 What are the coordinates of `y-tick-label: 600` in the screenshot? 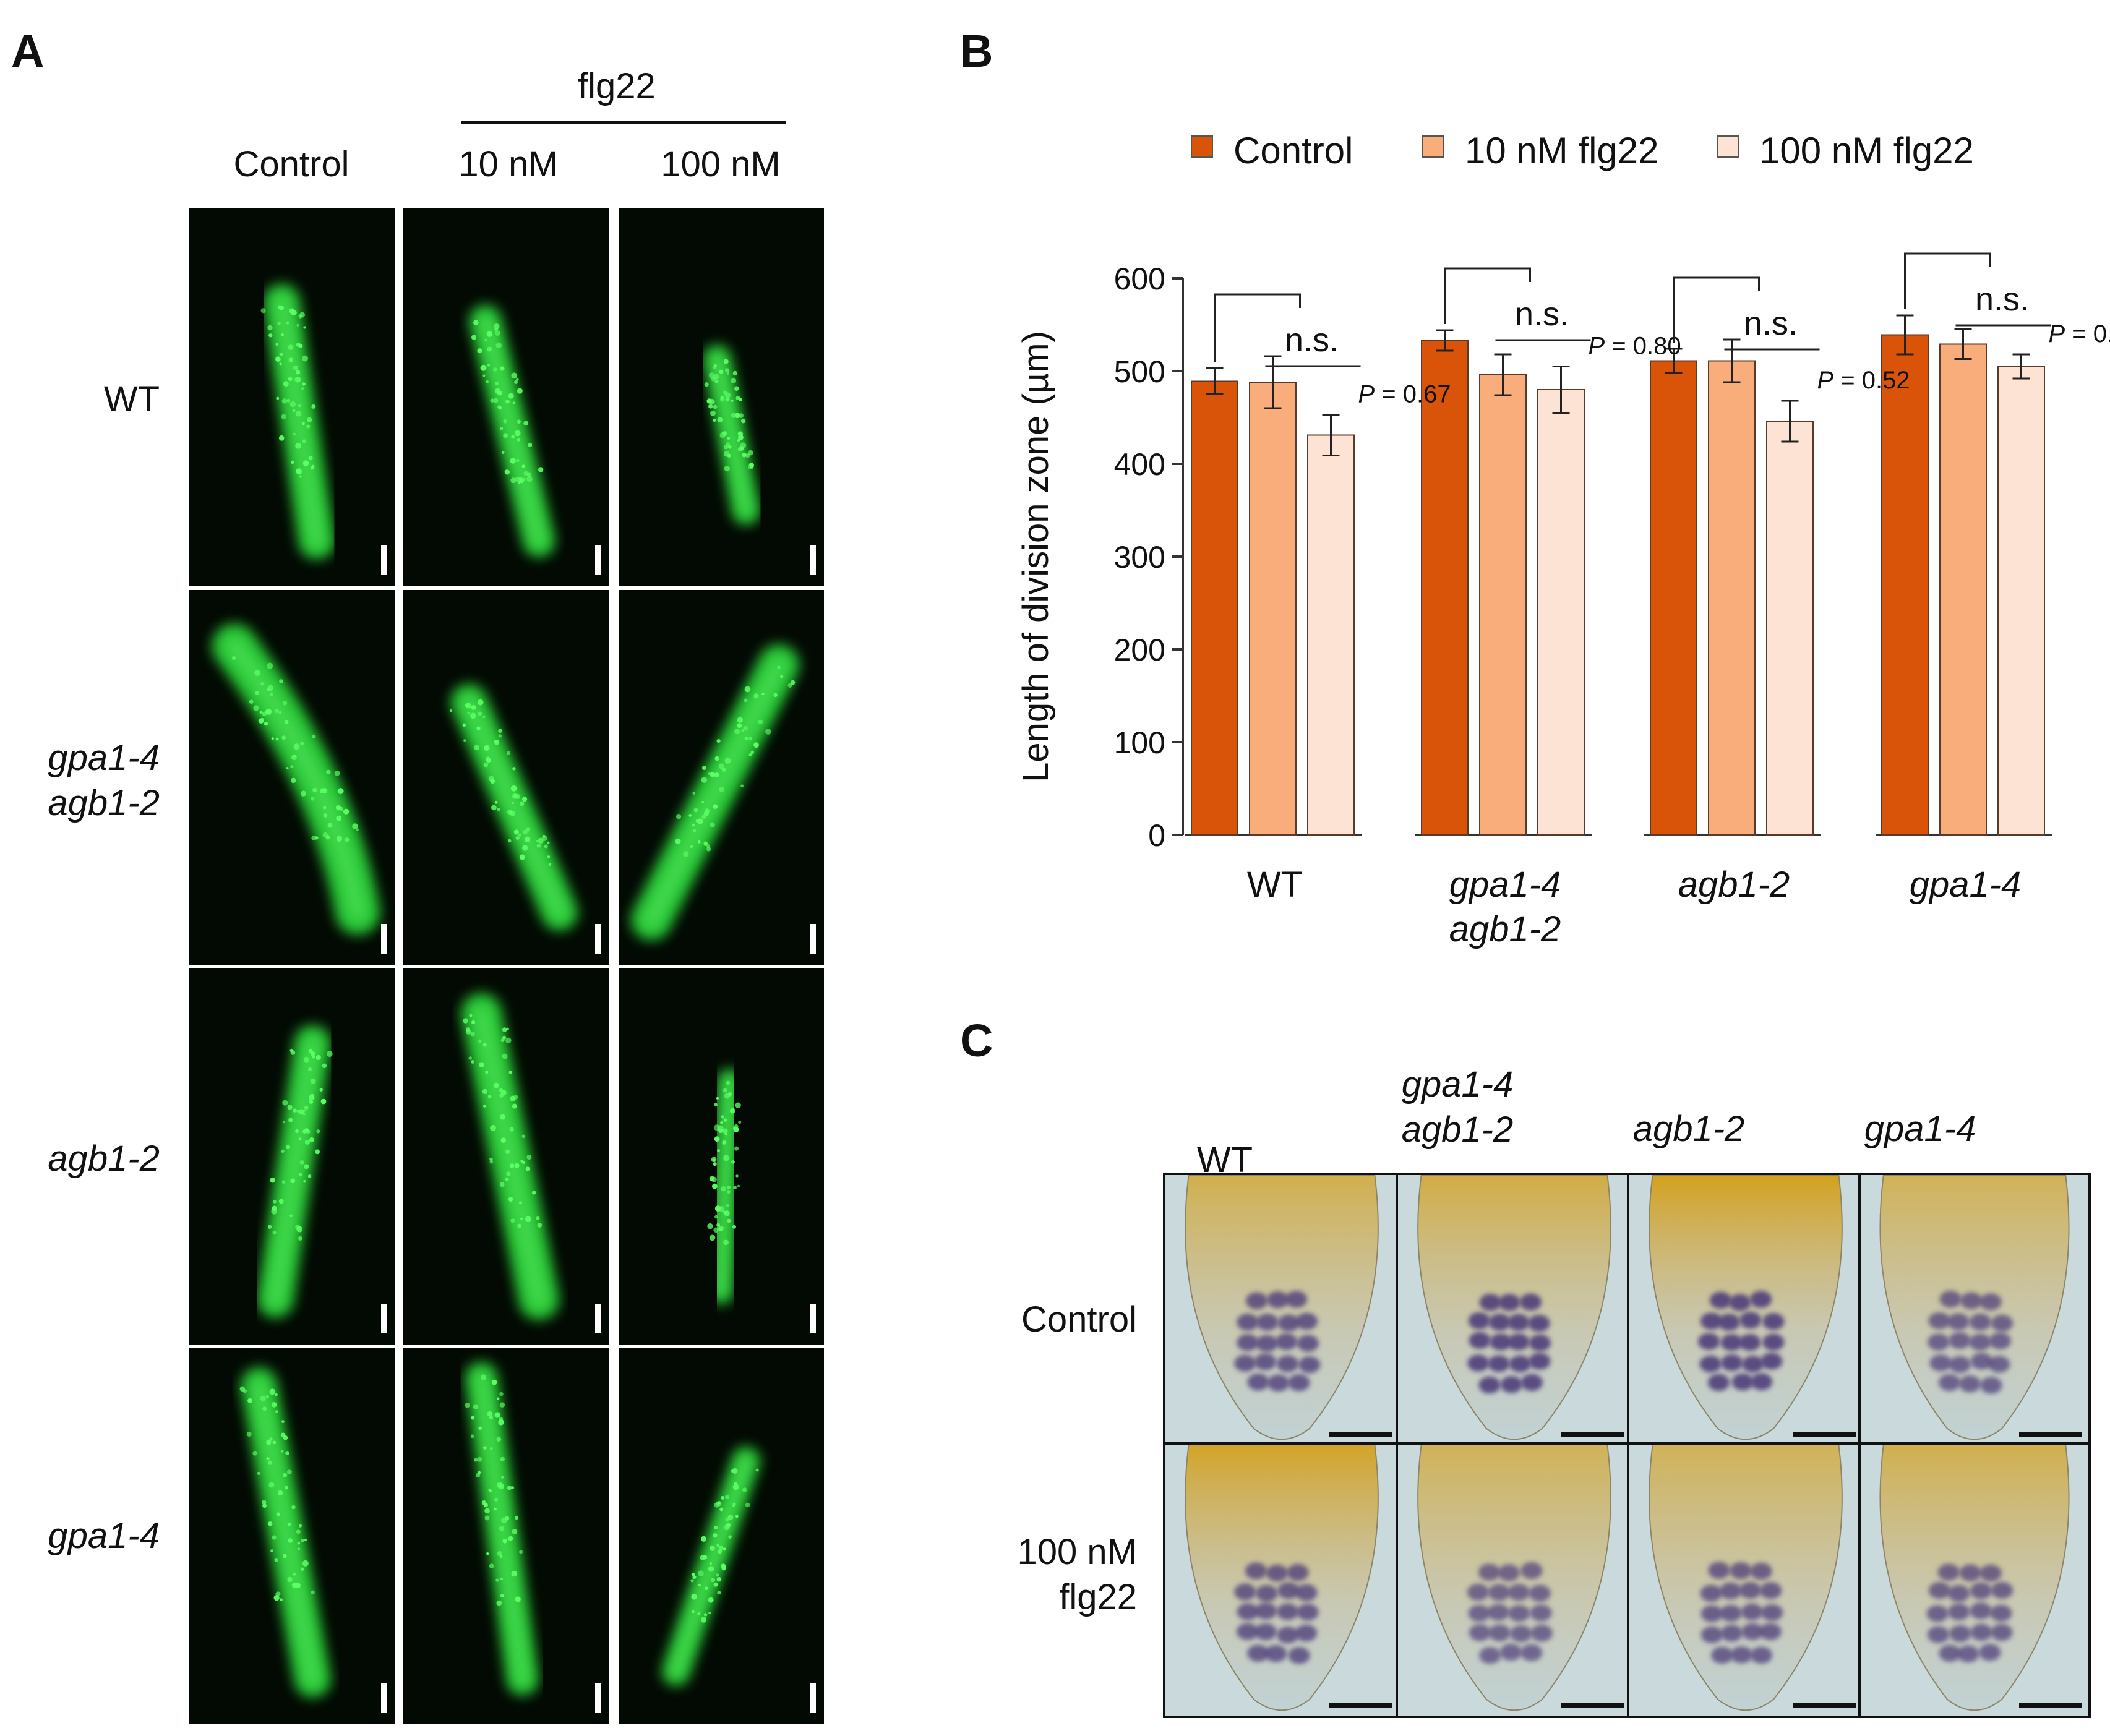 It's located at (1139, 279).